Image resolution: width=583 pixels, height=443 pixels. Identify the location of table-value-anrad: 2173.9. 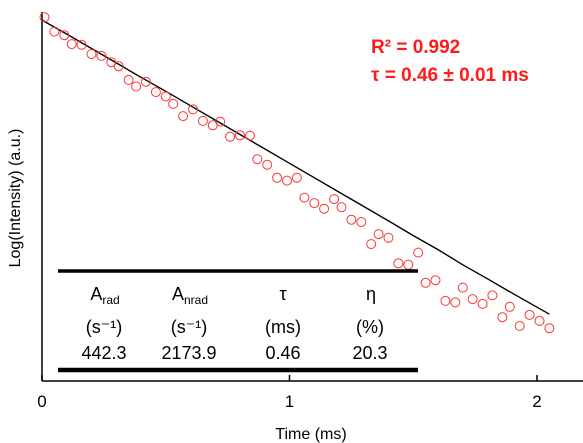
(188, 353).